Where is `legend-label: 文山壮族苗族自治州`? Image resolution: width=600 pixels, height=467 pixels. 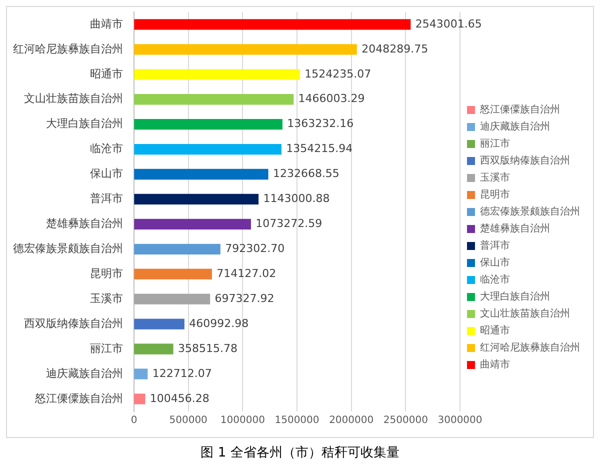 legend-label: 文山壮族苗族自治州 is located at coordinates (525, 314).